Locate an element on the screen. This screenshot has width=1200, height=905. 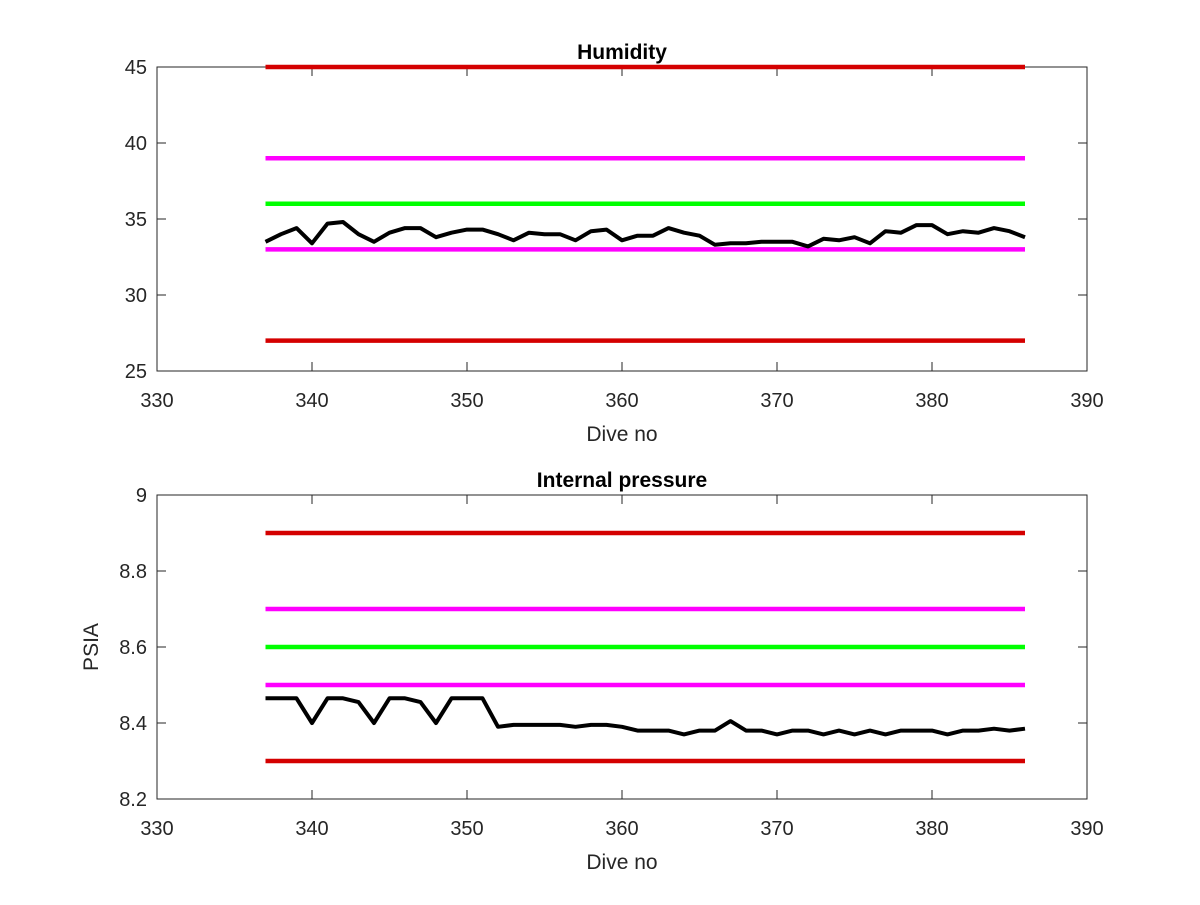
plot-title: Internal pressure is located at coordinates (622, 480).